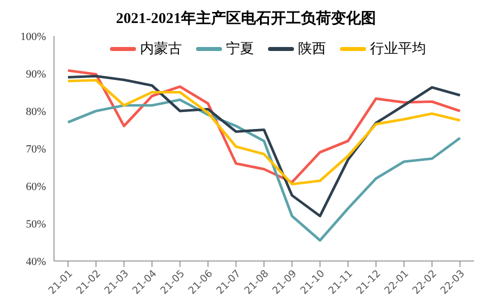 The width and height of the screenshot is (492, 303). Describe the element at coordinates (240, 49) in the screenshot. I see `legend-label: 宁夏` at that location.